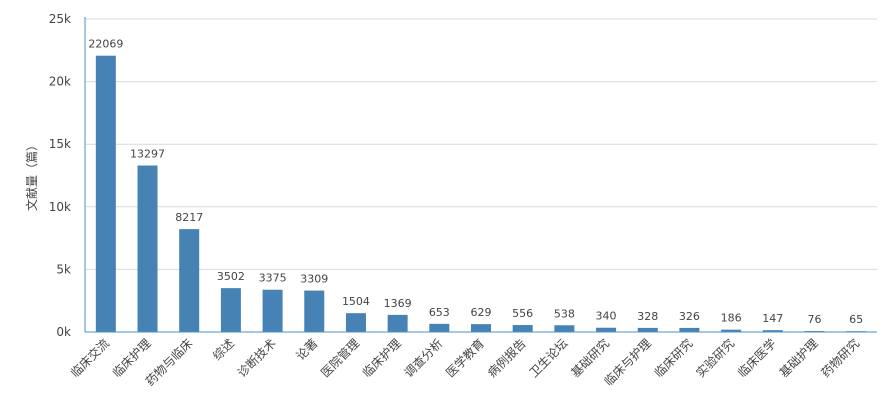 The height and width of the screenshot is (413, 890). Describe the element at coordinates (439, 312) in the screenshot. I see `data-label: 653` at that location.